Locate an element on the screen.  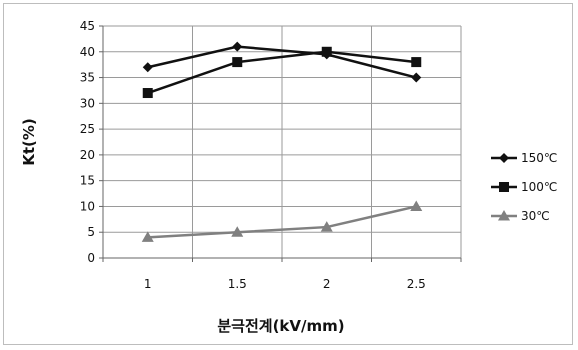
x-tick-label: 2 is located at coordinates (327, 284).